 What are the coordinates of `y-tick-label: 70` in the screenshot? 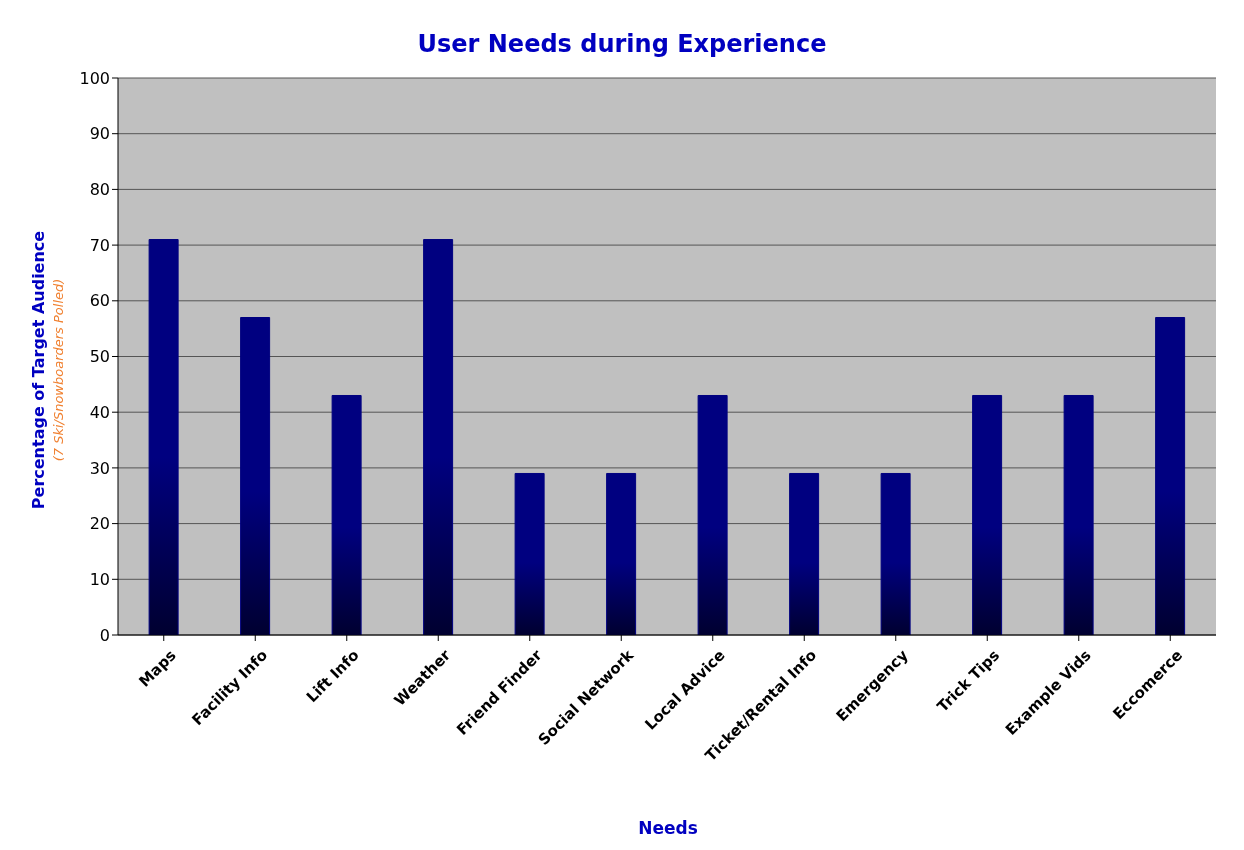 It's located at (99, 245).